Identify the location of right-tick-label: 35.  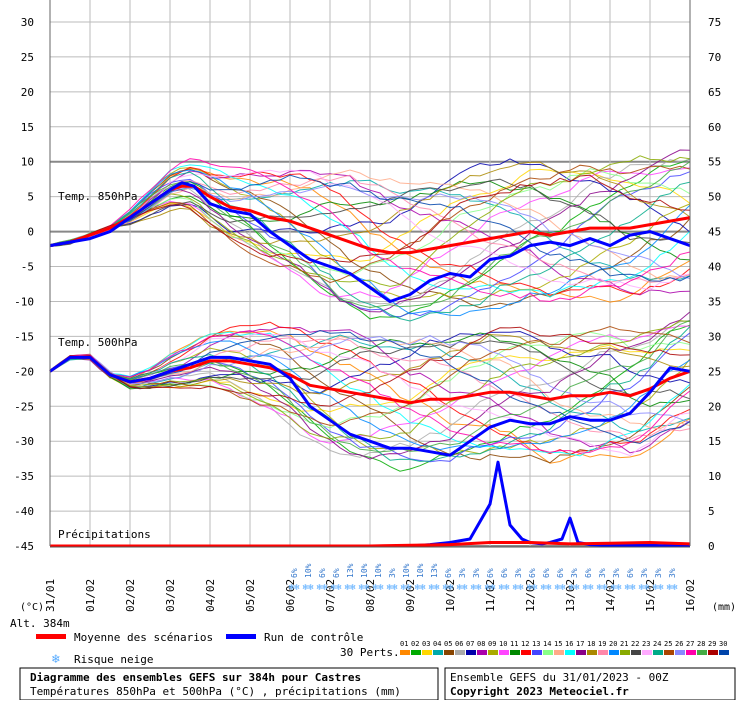
(714, 301).